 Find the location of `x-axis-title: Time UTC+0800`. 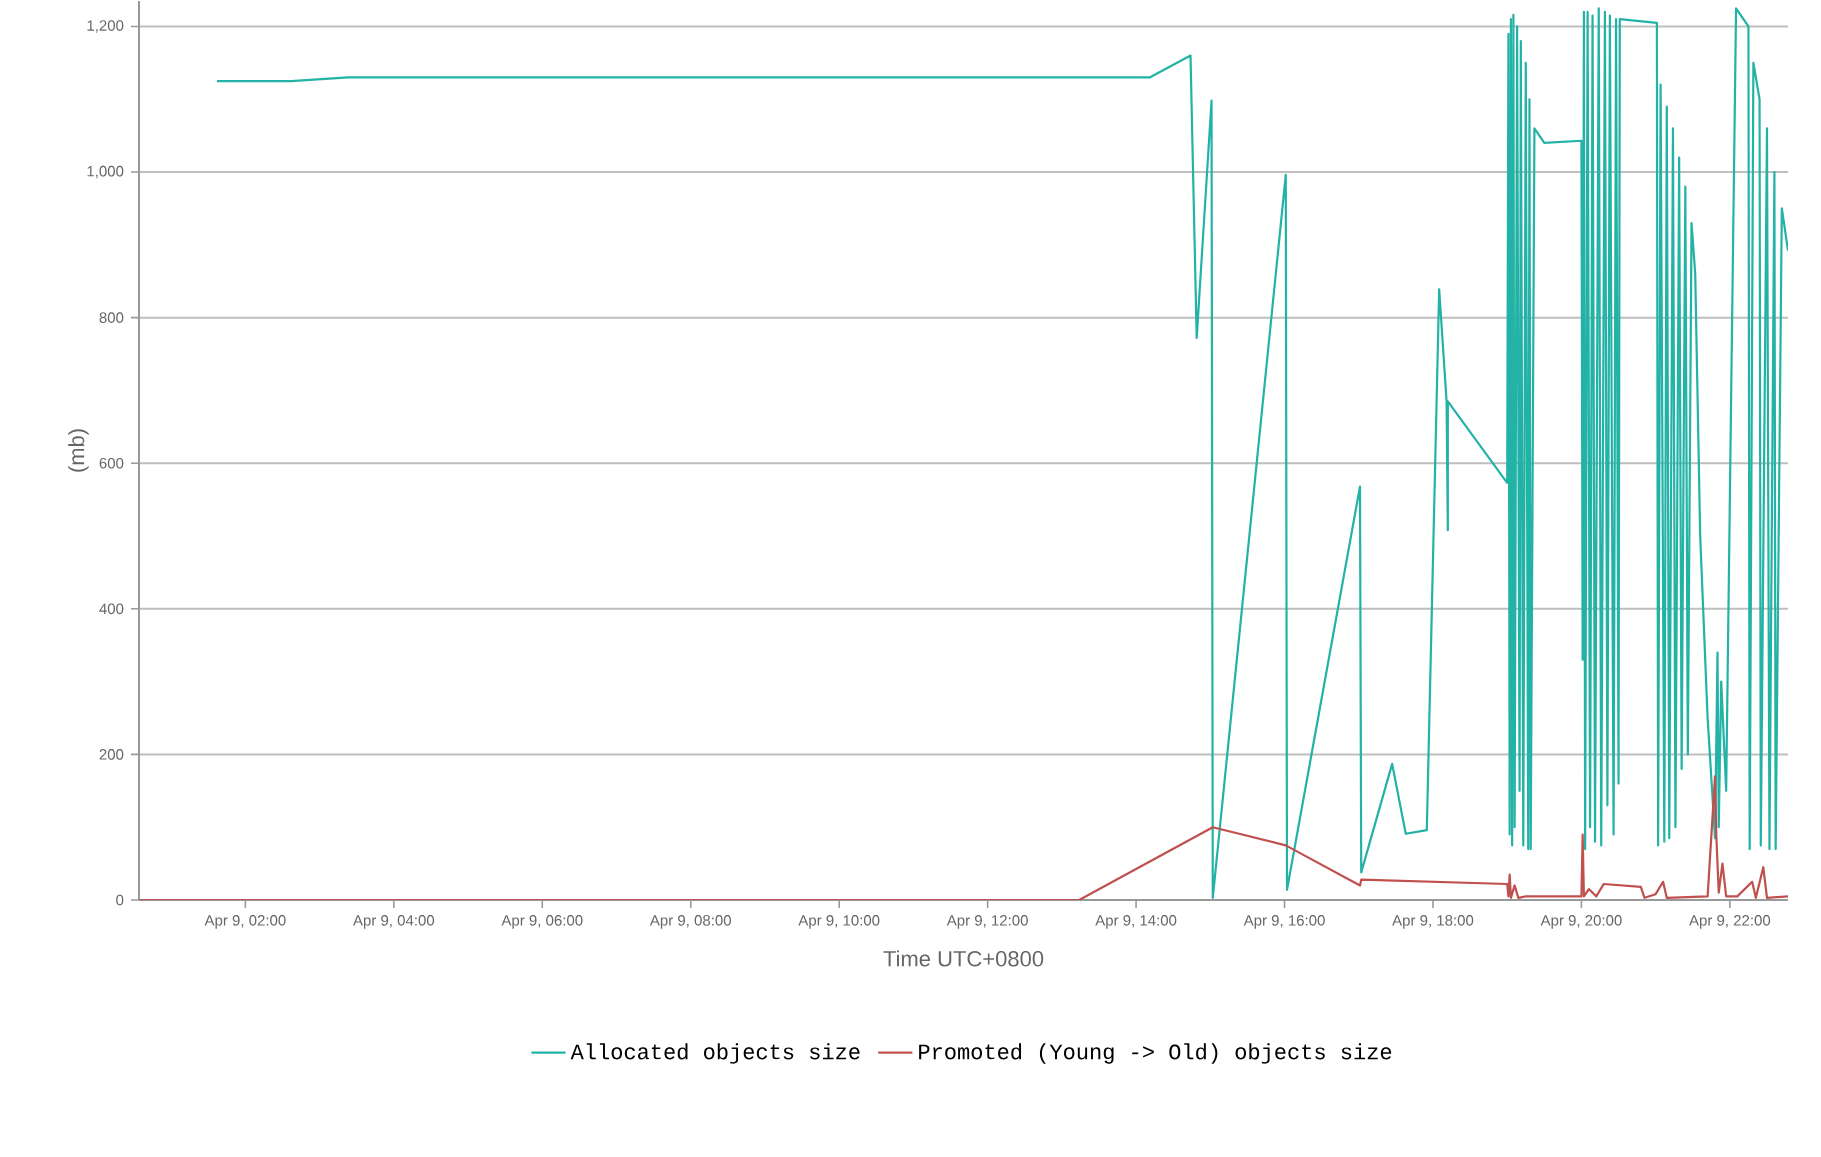

x-axis-title: Time UTC+0800 is located at coordinates (963, 958).